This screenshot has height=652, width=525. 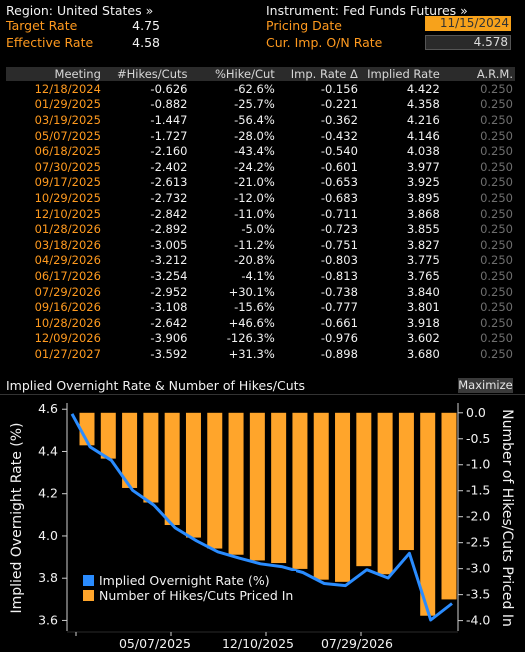 I want to click on effective-rate-value: 4.58, so click(x=146, y=42).